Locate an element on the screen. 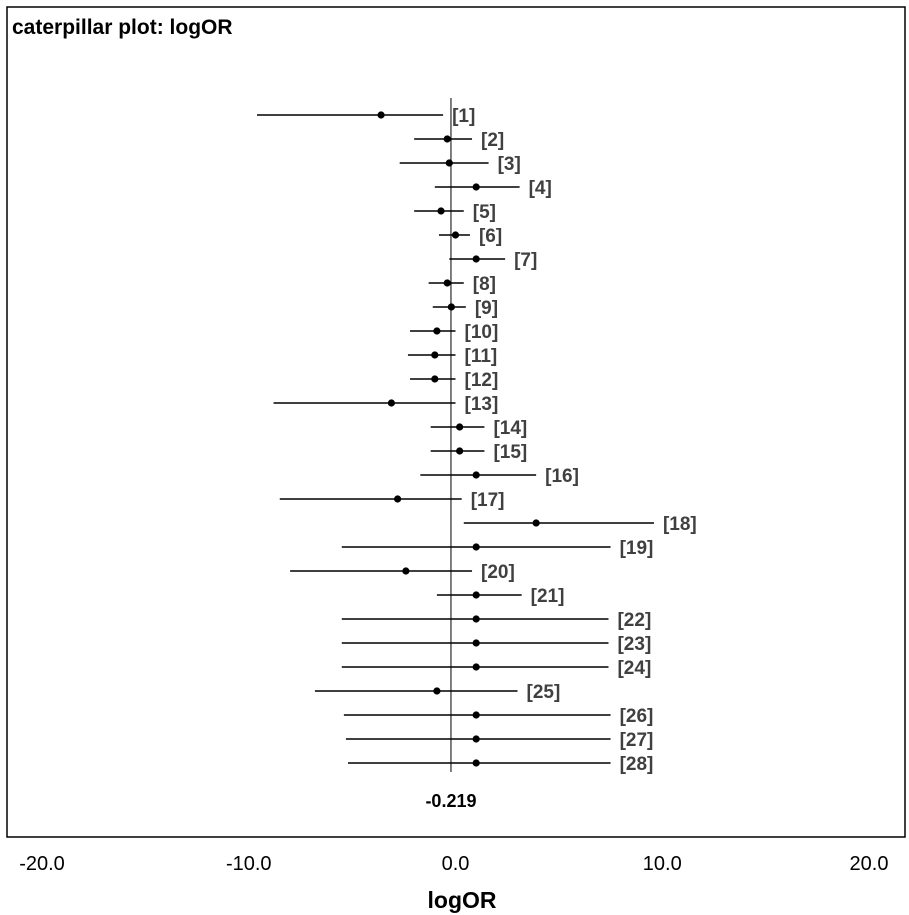 The height and width of the screenshot is (915, 909). interval-label-26: [26] is located at coordinates (637, 716).